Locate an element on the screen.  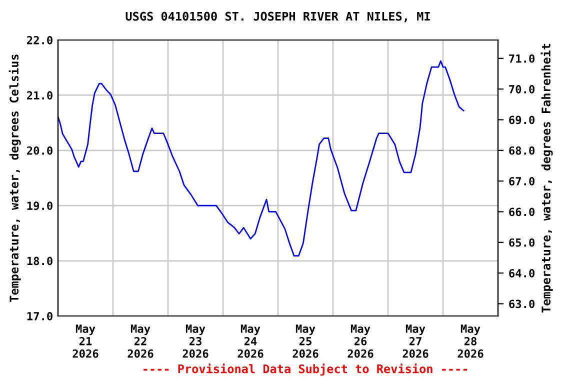
y2-tick-label: 68.0 is located at coordinates (522, 150).